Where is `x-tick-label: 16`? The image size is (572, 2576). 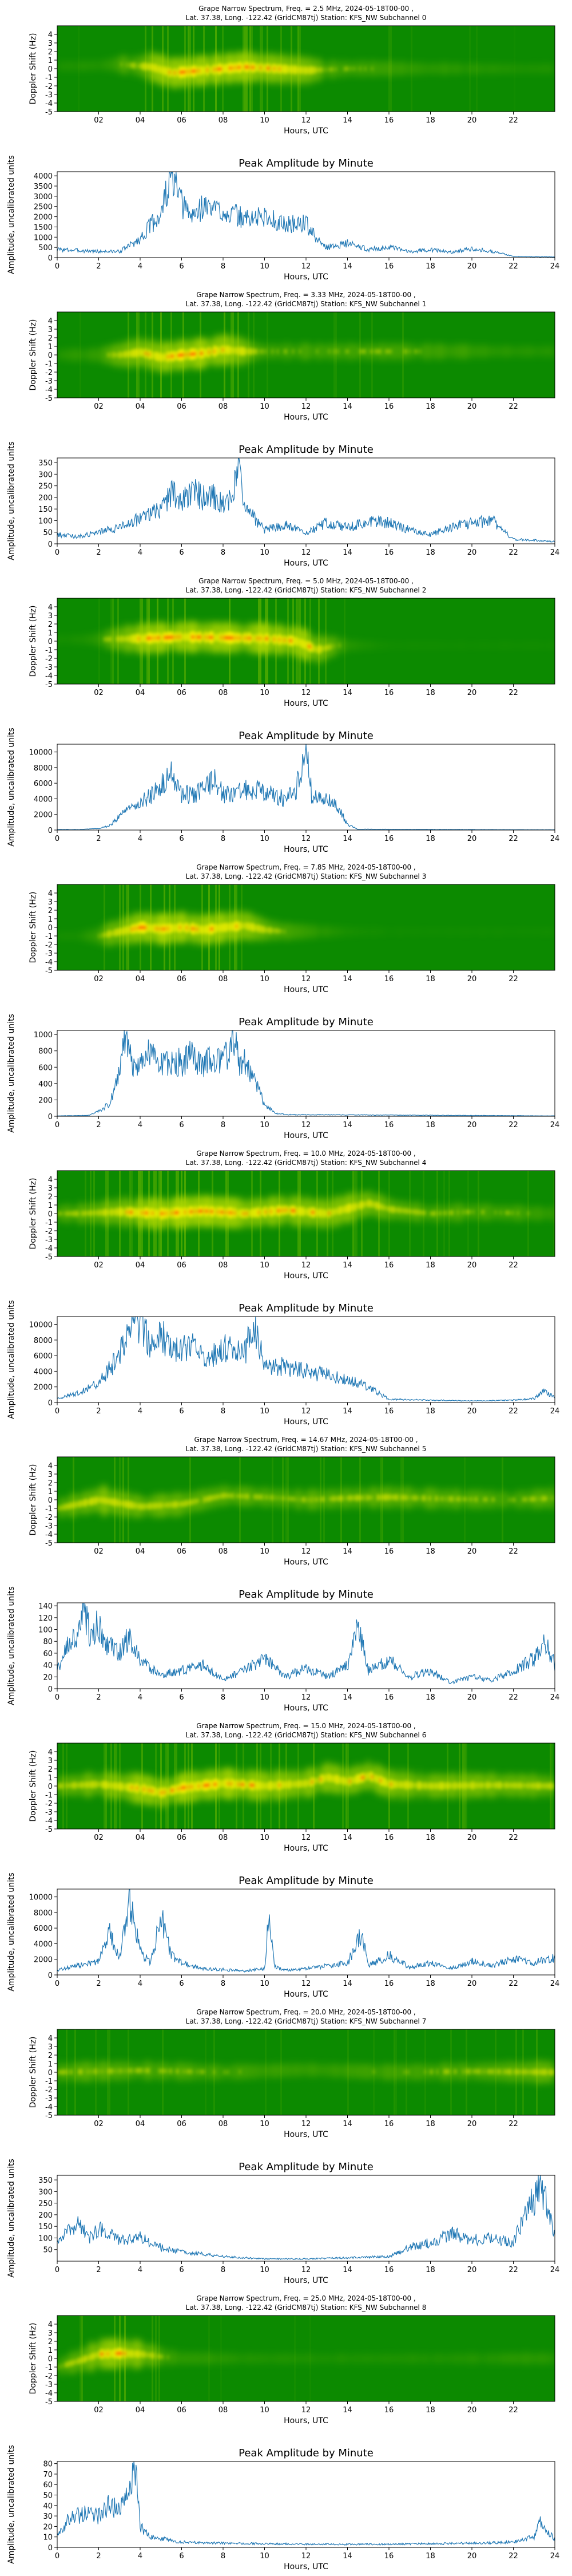 x-tick-label: 16 is located at coordinates (389, 1697).